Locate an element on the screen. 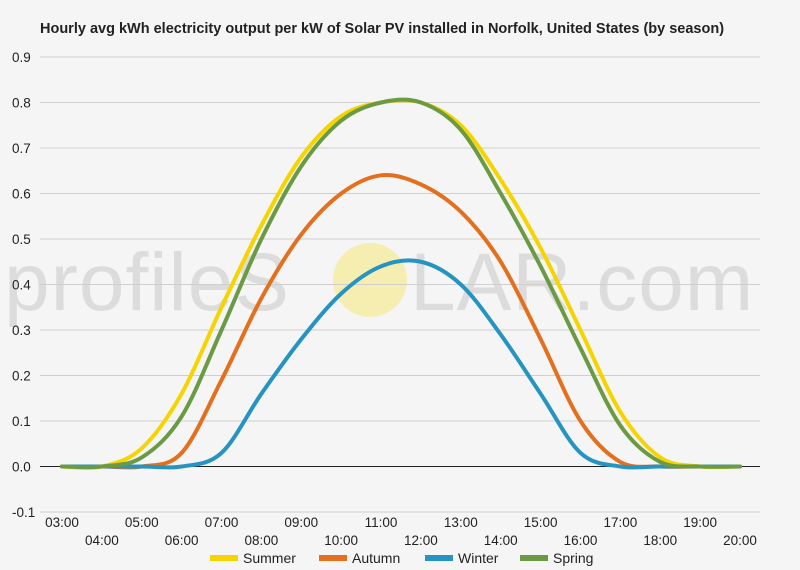 This screenshot has height=570, width=800. x-tick-label: 06:00 is located at coordinates (182, 540).